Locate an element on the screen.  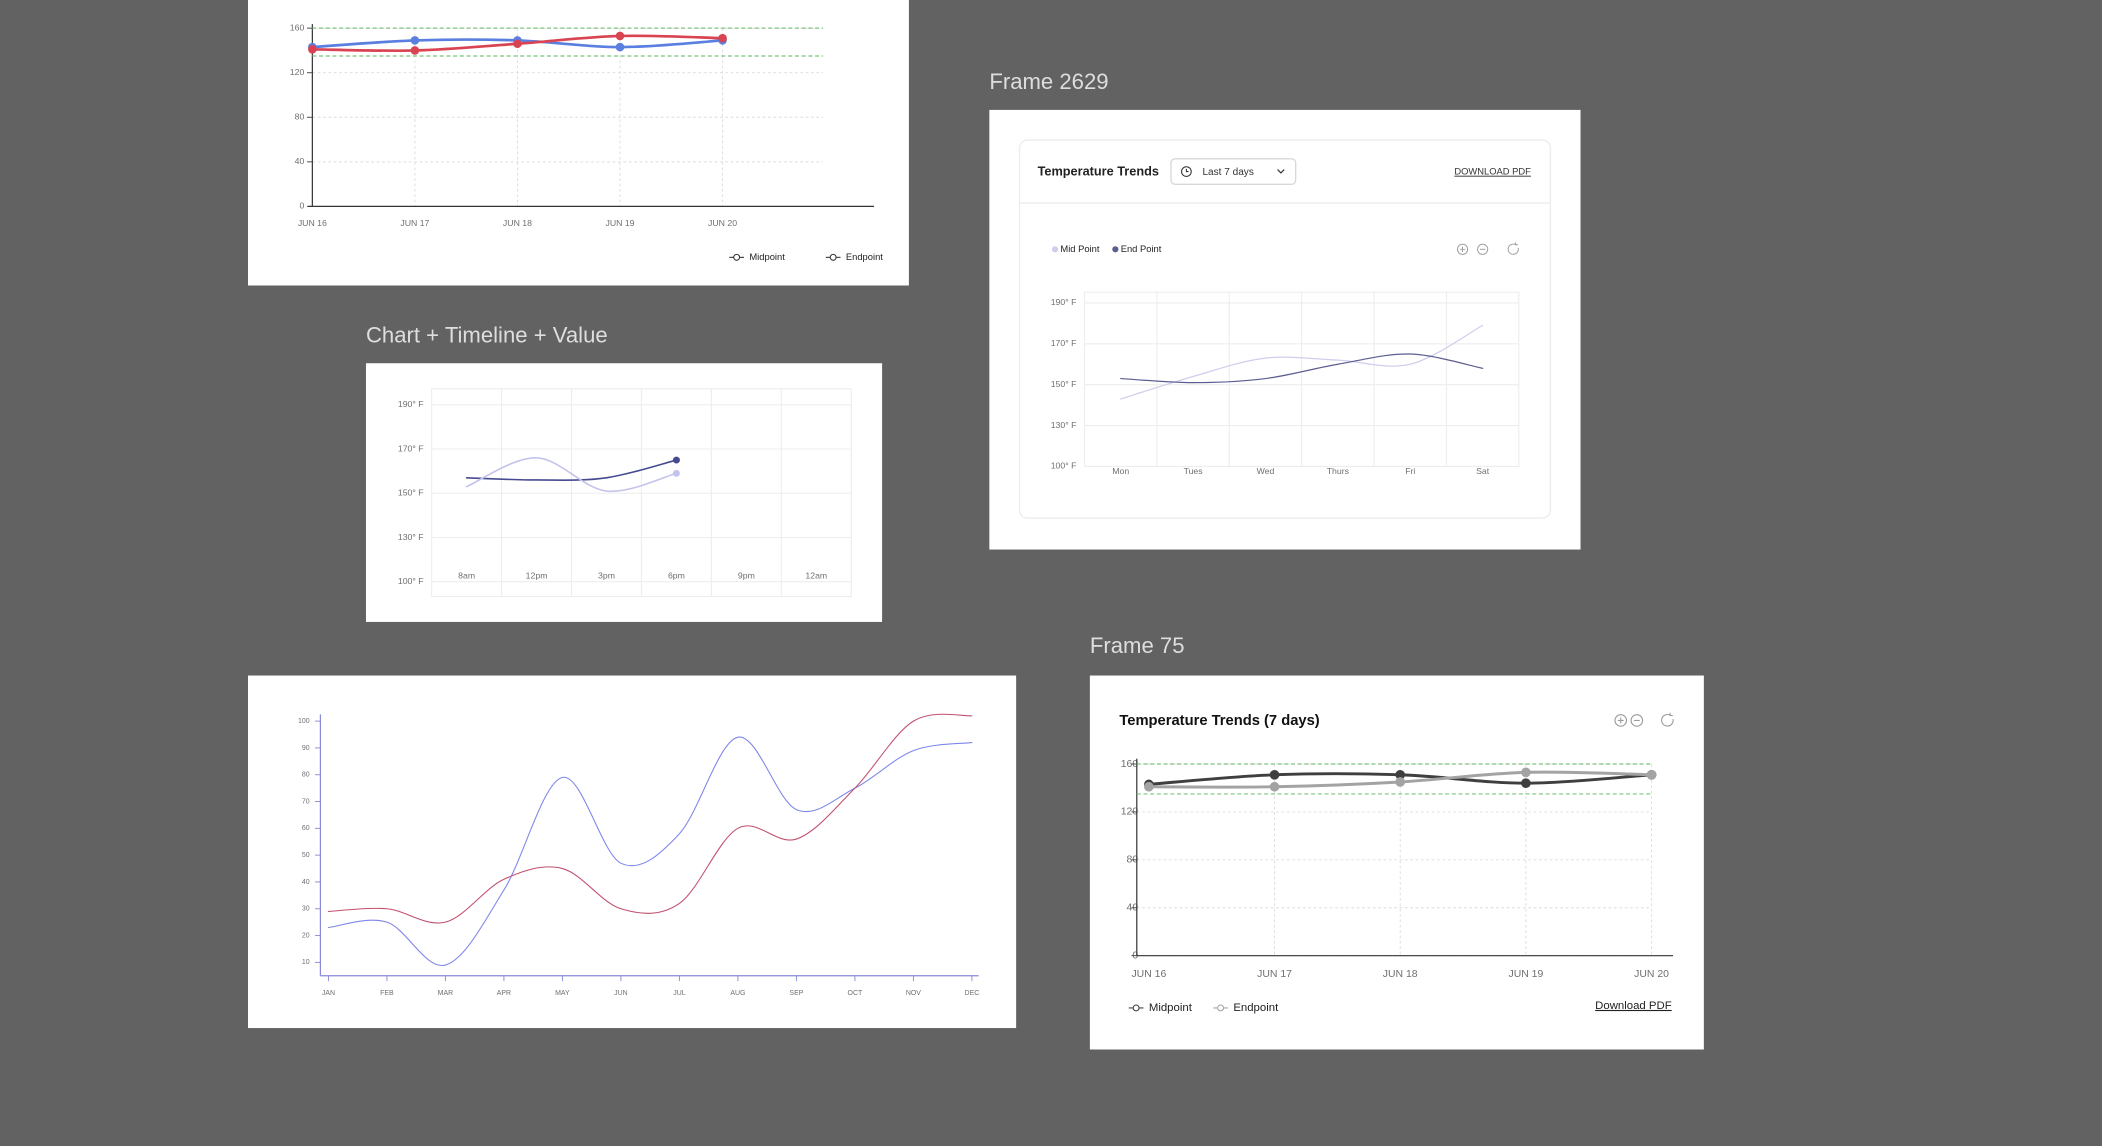
card is located at coordinates (1285, 329).